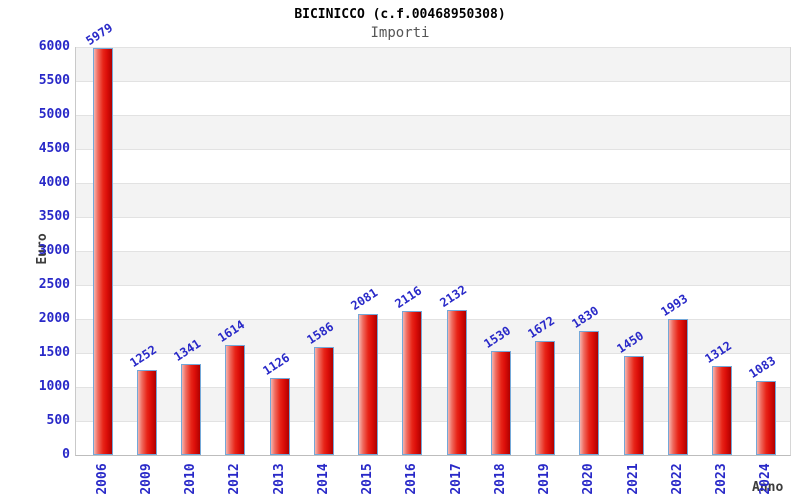  Describe the element at coordinates (768, 487) in the screenshot. I see `x-axis-title: Anno` at that location.